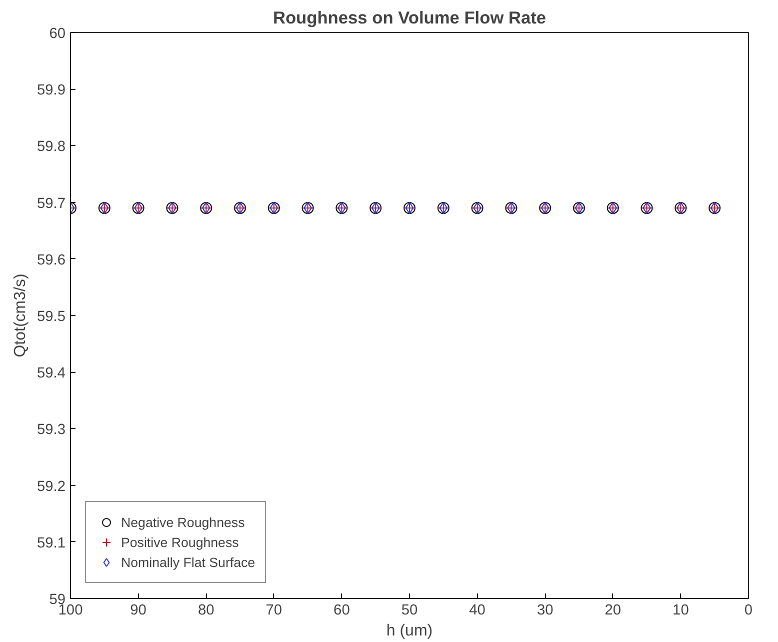 The image size is (778, 642). I want to click on y-tick-label: 59.5, so click(51, 317).